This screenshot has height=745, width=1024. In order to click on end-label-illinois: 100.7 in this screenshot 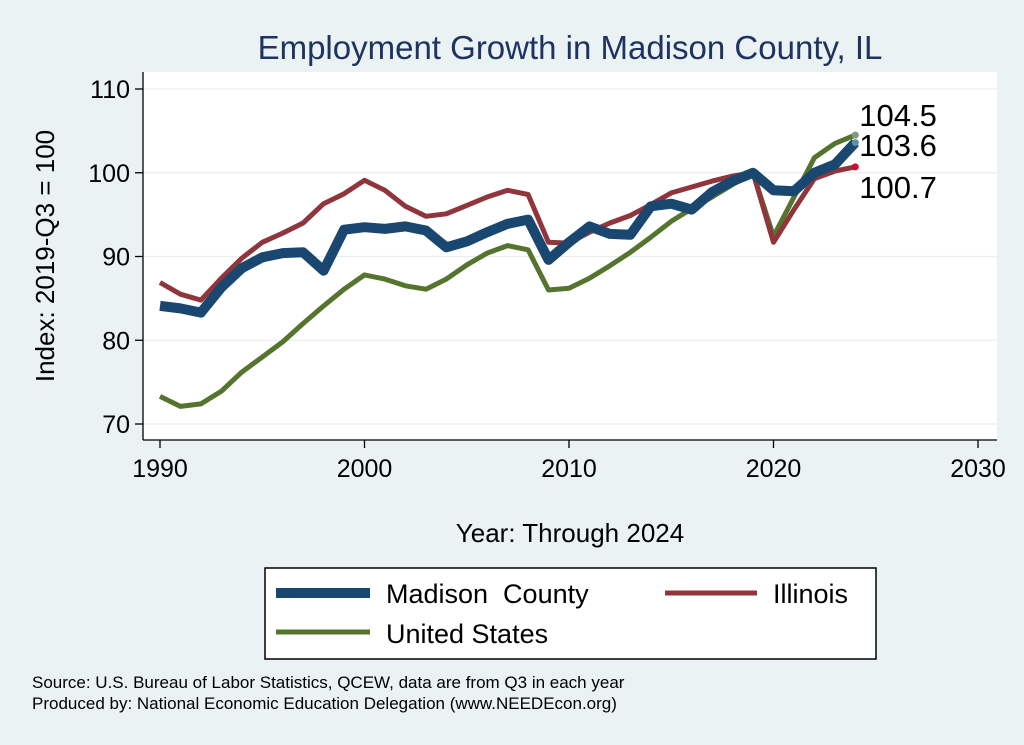, I will do `click(898, 187)`.